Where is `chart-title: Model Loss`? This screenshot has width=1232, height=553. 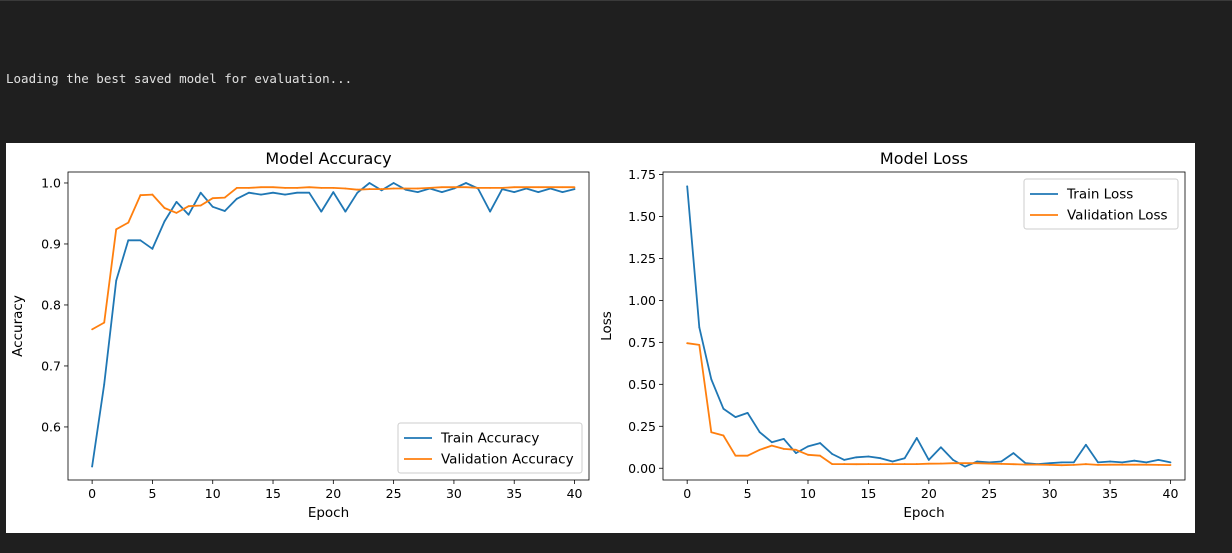
chart-title: Model Loss is located at coordinates (924, 158).